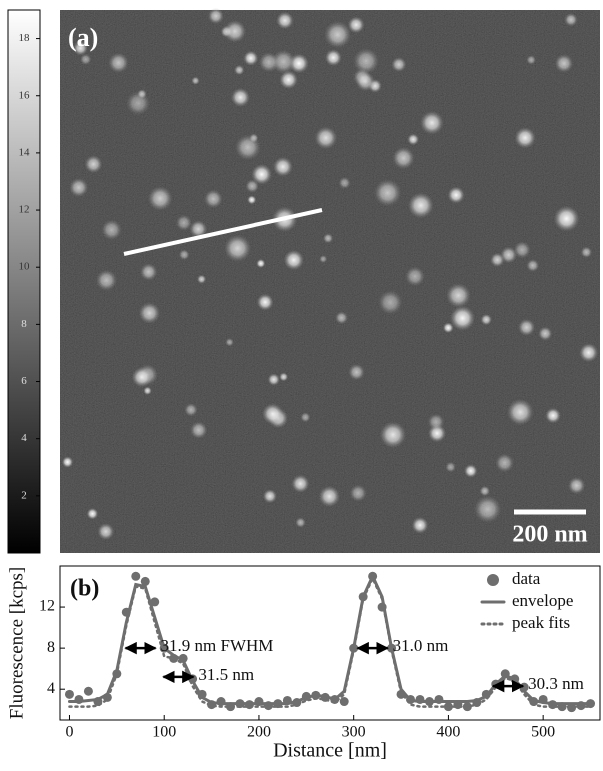  I want to click on y-tick-label: 8, so click(51, 647).